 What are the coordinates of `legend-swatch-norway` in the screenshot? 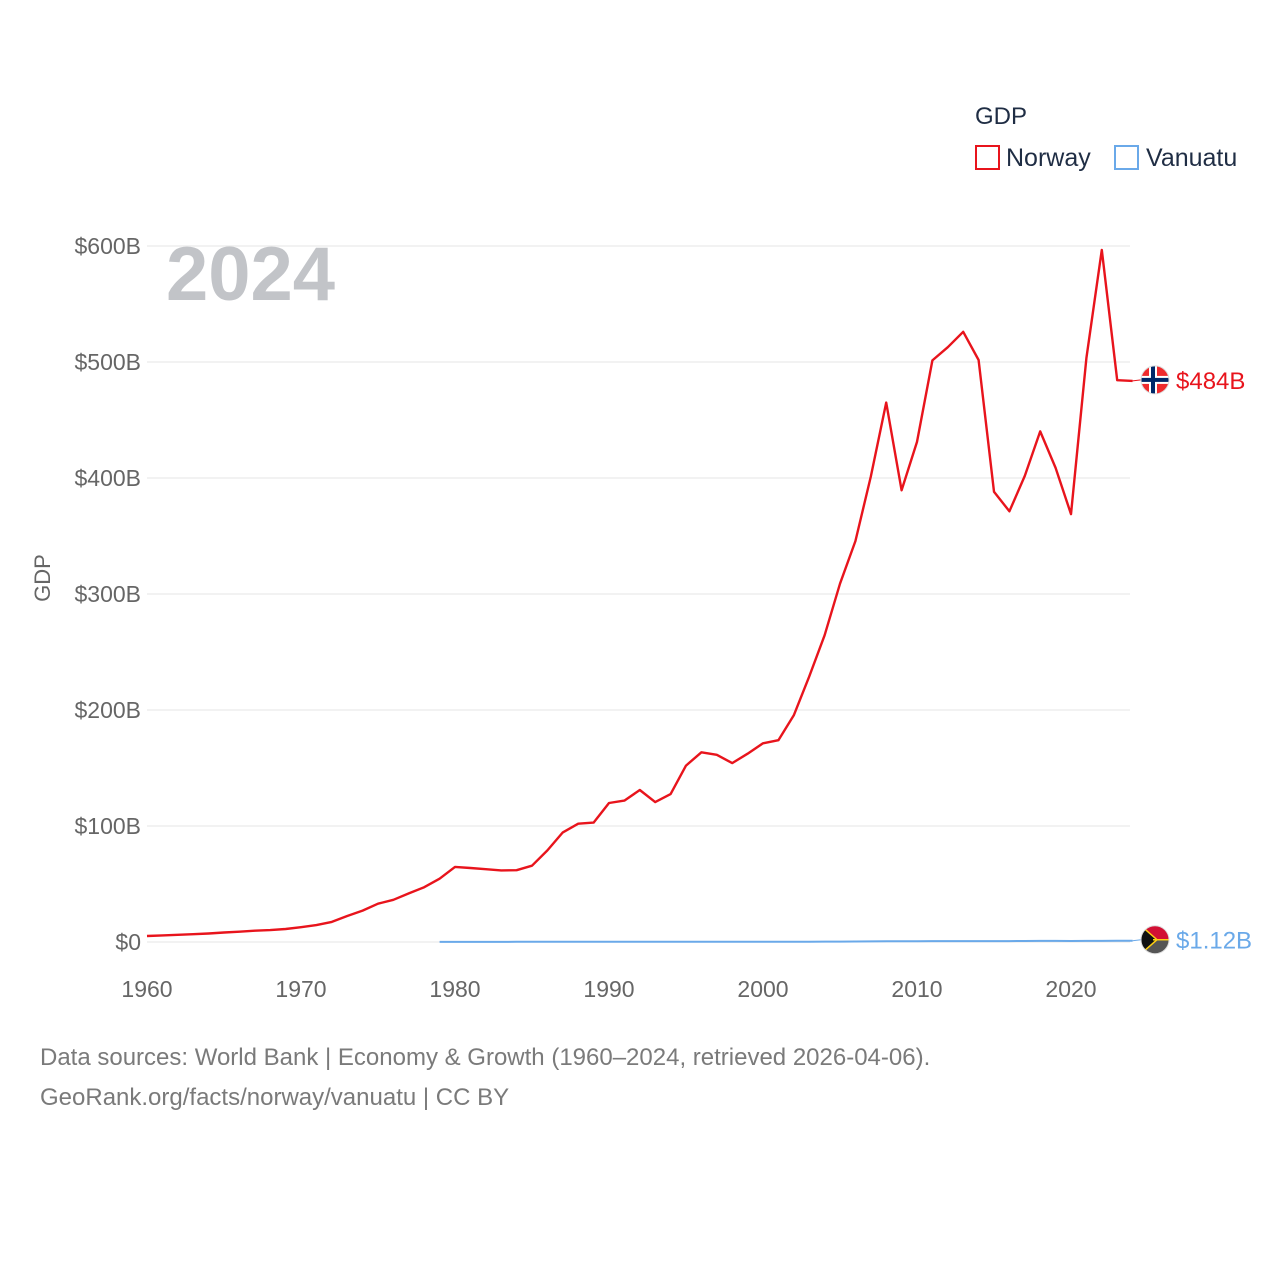 It's located at (987, 157).